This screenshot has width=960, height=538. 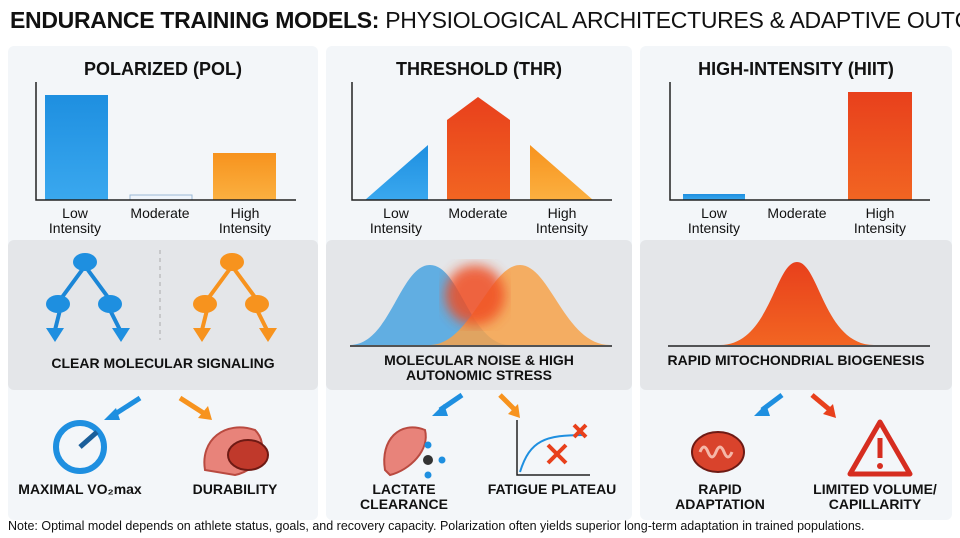 I want to click on panel-title: HIGH-INTENSITY (HIIT), so click(x=796, y=69).